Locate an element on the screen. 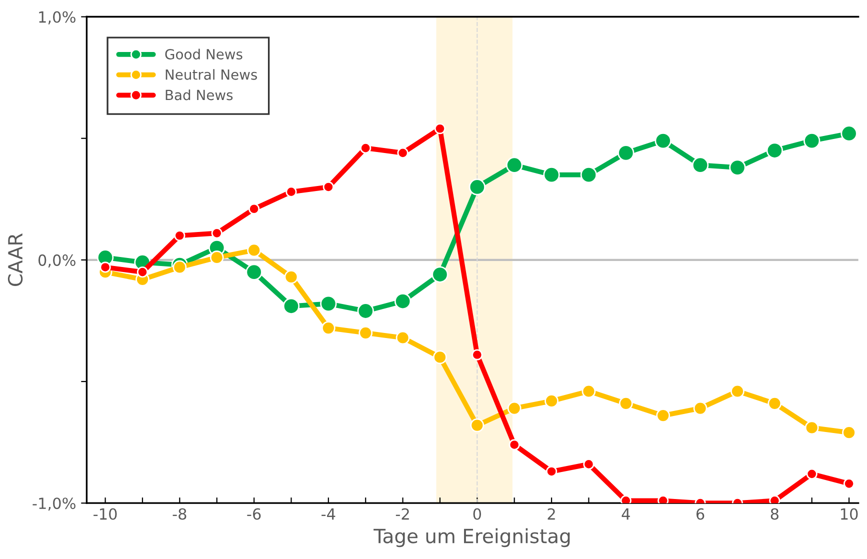 The width and height of the screenshot is (867, 559). x-axis-title: Tage um Ereignistag is located at coordinates (472, 538).